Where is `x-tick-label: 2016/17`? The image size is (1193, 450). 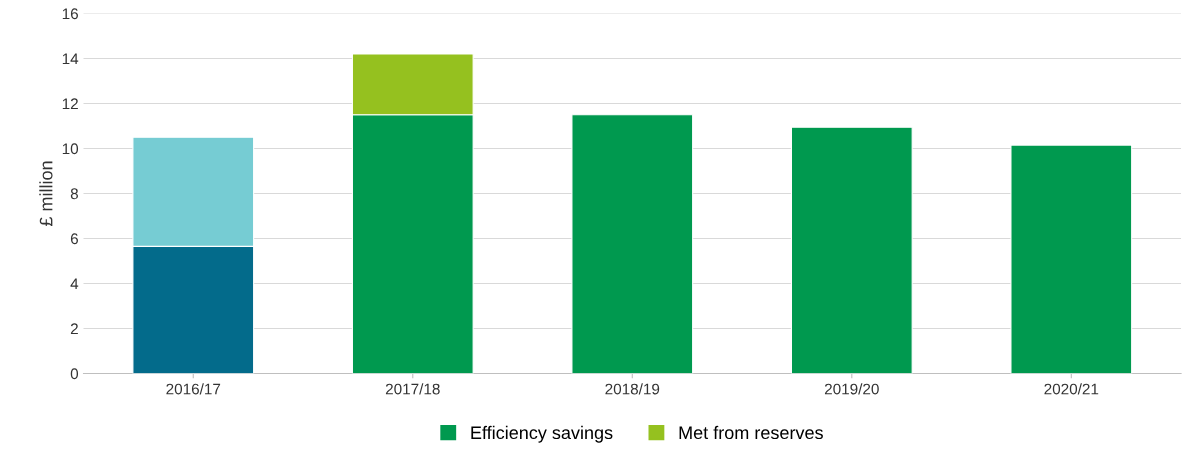 x-tick-label: 2016/17 is located at coordinates (193, 389).